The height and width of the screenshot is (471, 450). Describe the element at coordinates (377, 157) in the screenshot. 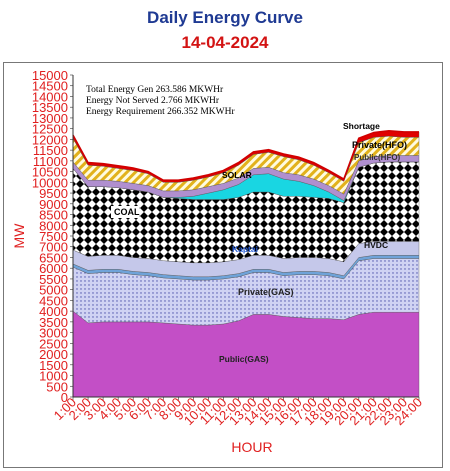

I see `series-label: Public(HFO)` at that location.